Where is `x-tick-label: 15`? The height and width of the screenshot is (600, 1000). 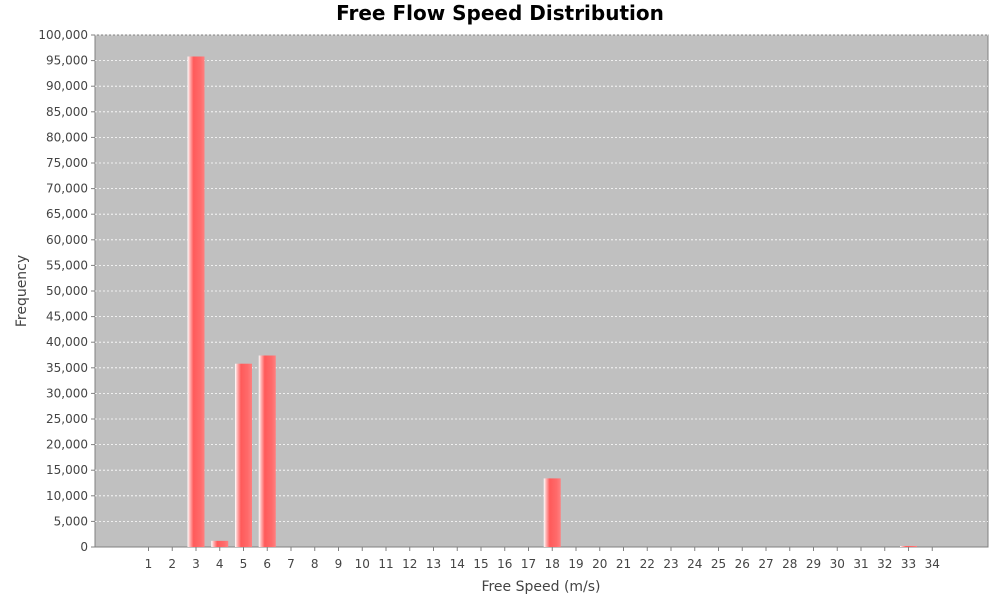
x-tick-label: 15 is located at coordinates (480, 564).